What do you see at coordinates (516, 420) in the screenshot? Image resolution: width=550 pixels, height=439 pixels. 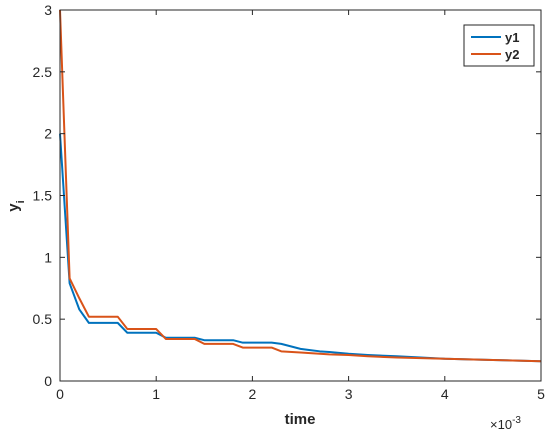 I see `x-axis-exponent-power: -3` at bounding box center [516, 420].